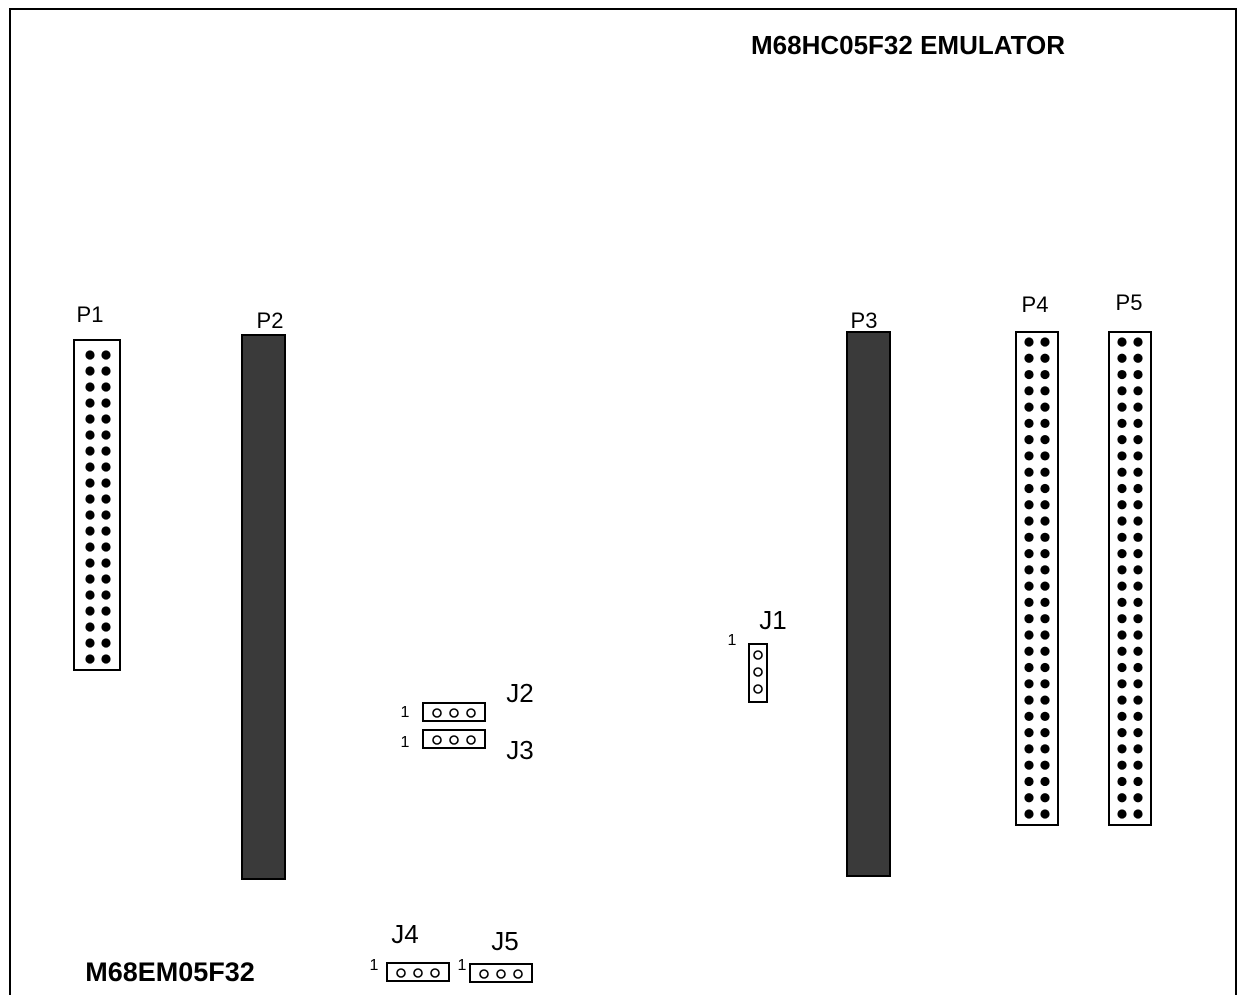 This screenshot has width=1238, height=995. Describe the element at coordinates (868, 604) in the screenshot. I see `p3-connector` at that location.